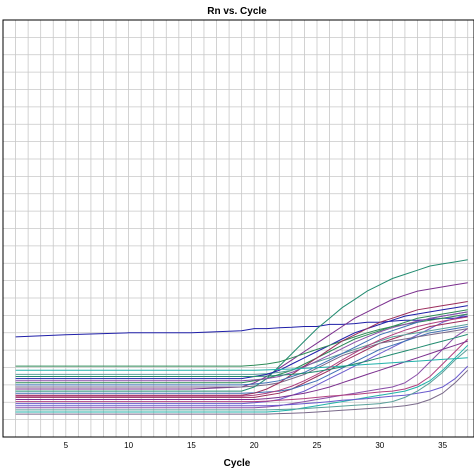 The height and width of the screenshot is (474, 474). What do you see at coordinates (317, 445) in the screenshot?
I see `x-tick-label: 25` at bounding box center [317, 445].